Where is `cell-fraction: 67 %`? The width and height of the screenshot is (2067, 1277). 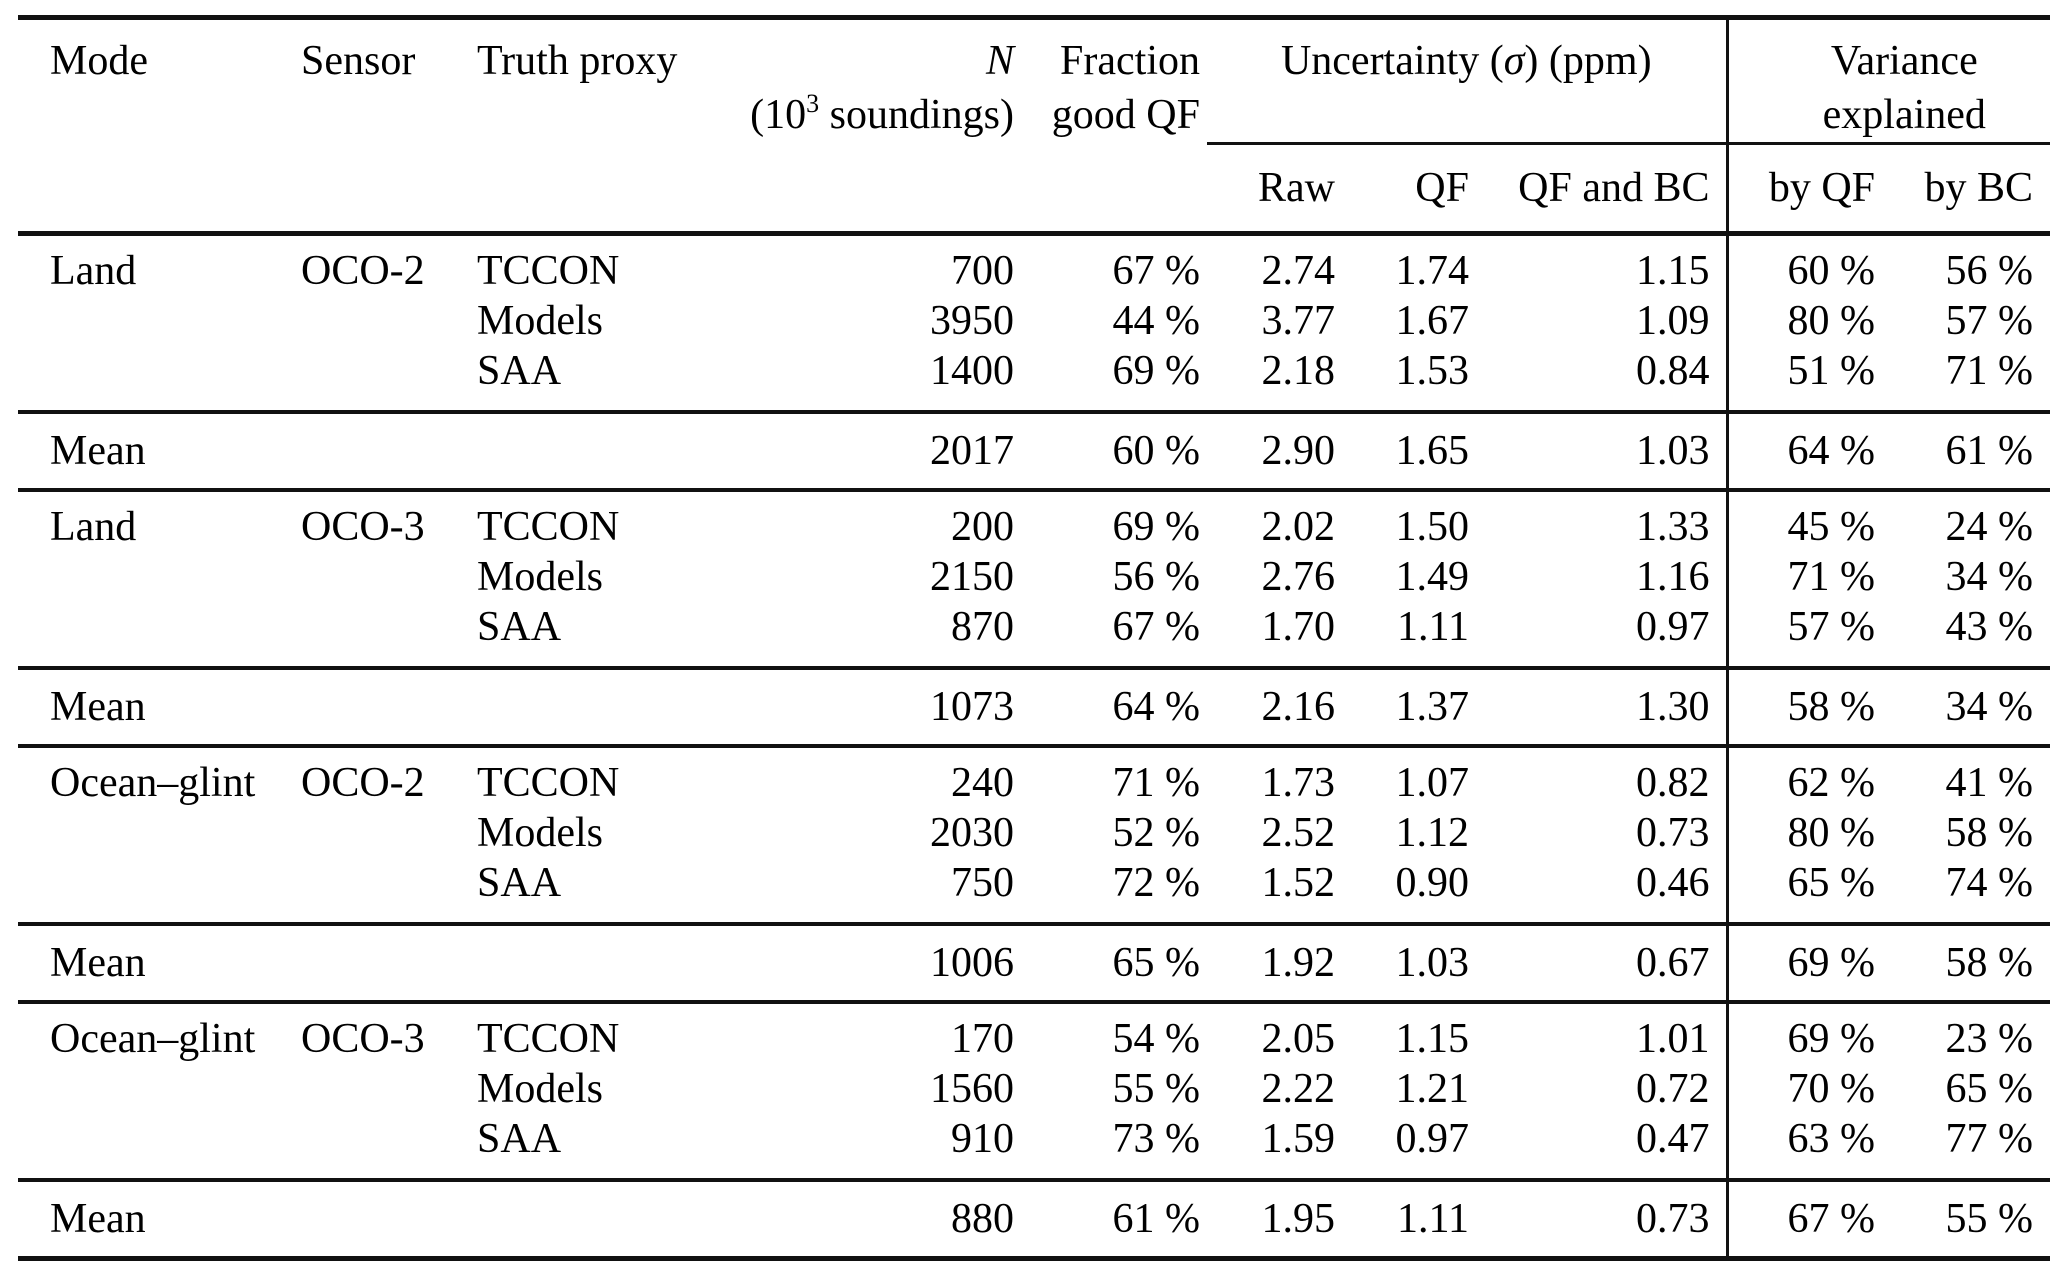
cell-fraction: 67 % is located at coordinates (1156, 627).